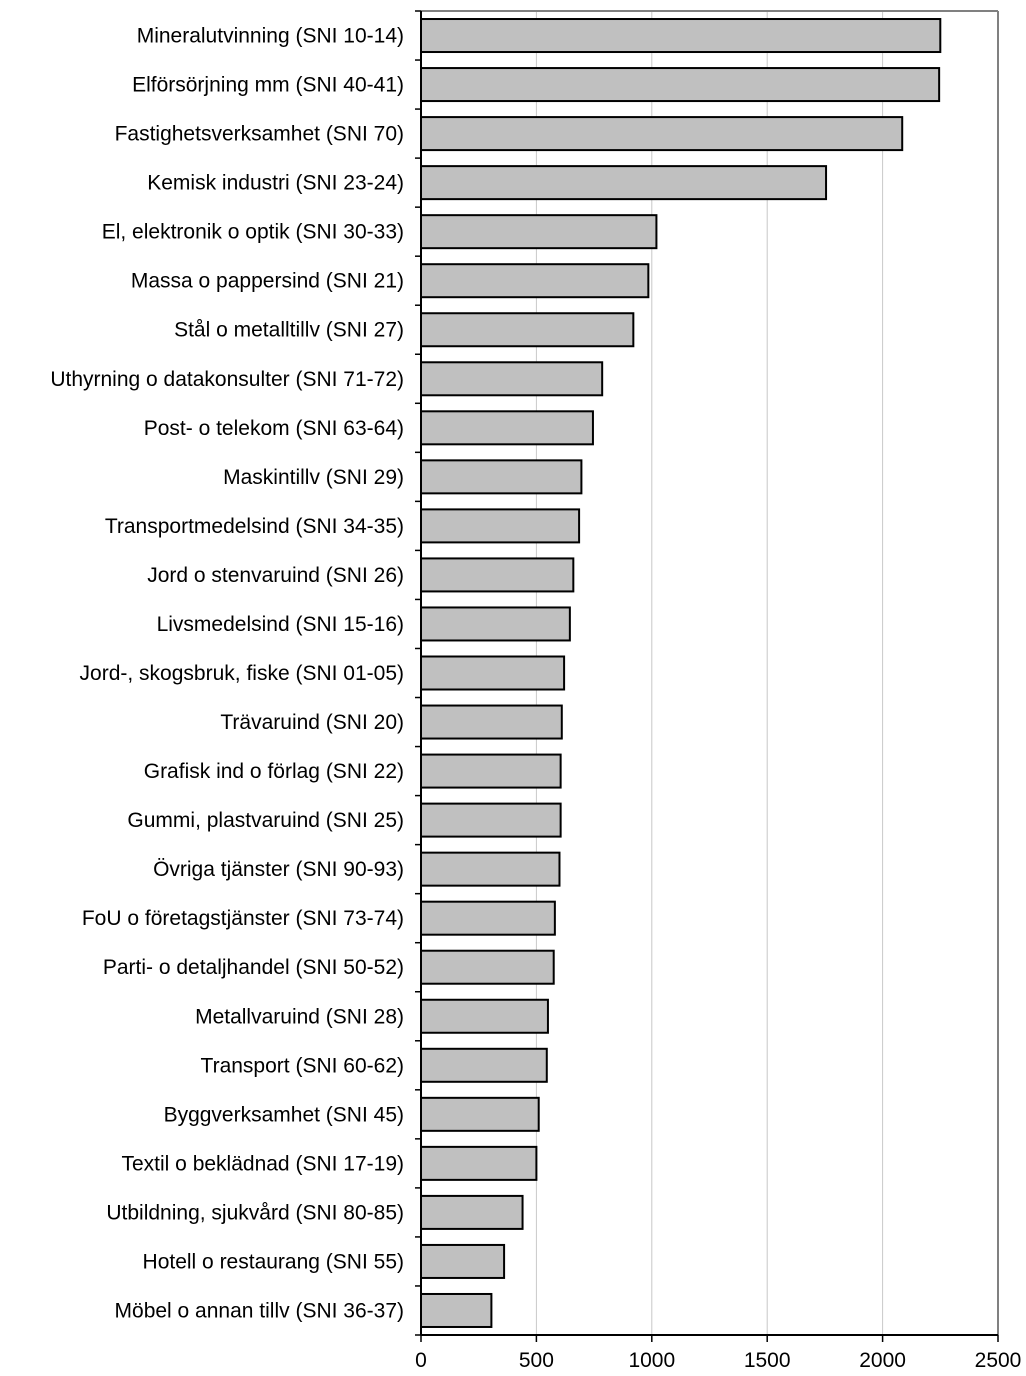 This screenshot has height=1376, width=1026. I want to click on category-label: FoU o företagstjänster (SNI 73-74), so click(243, 918).